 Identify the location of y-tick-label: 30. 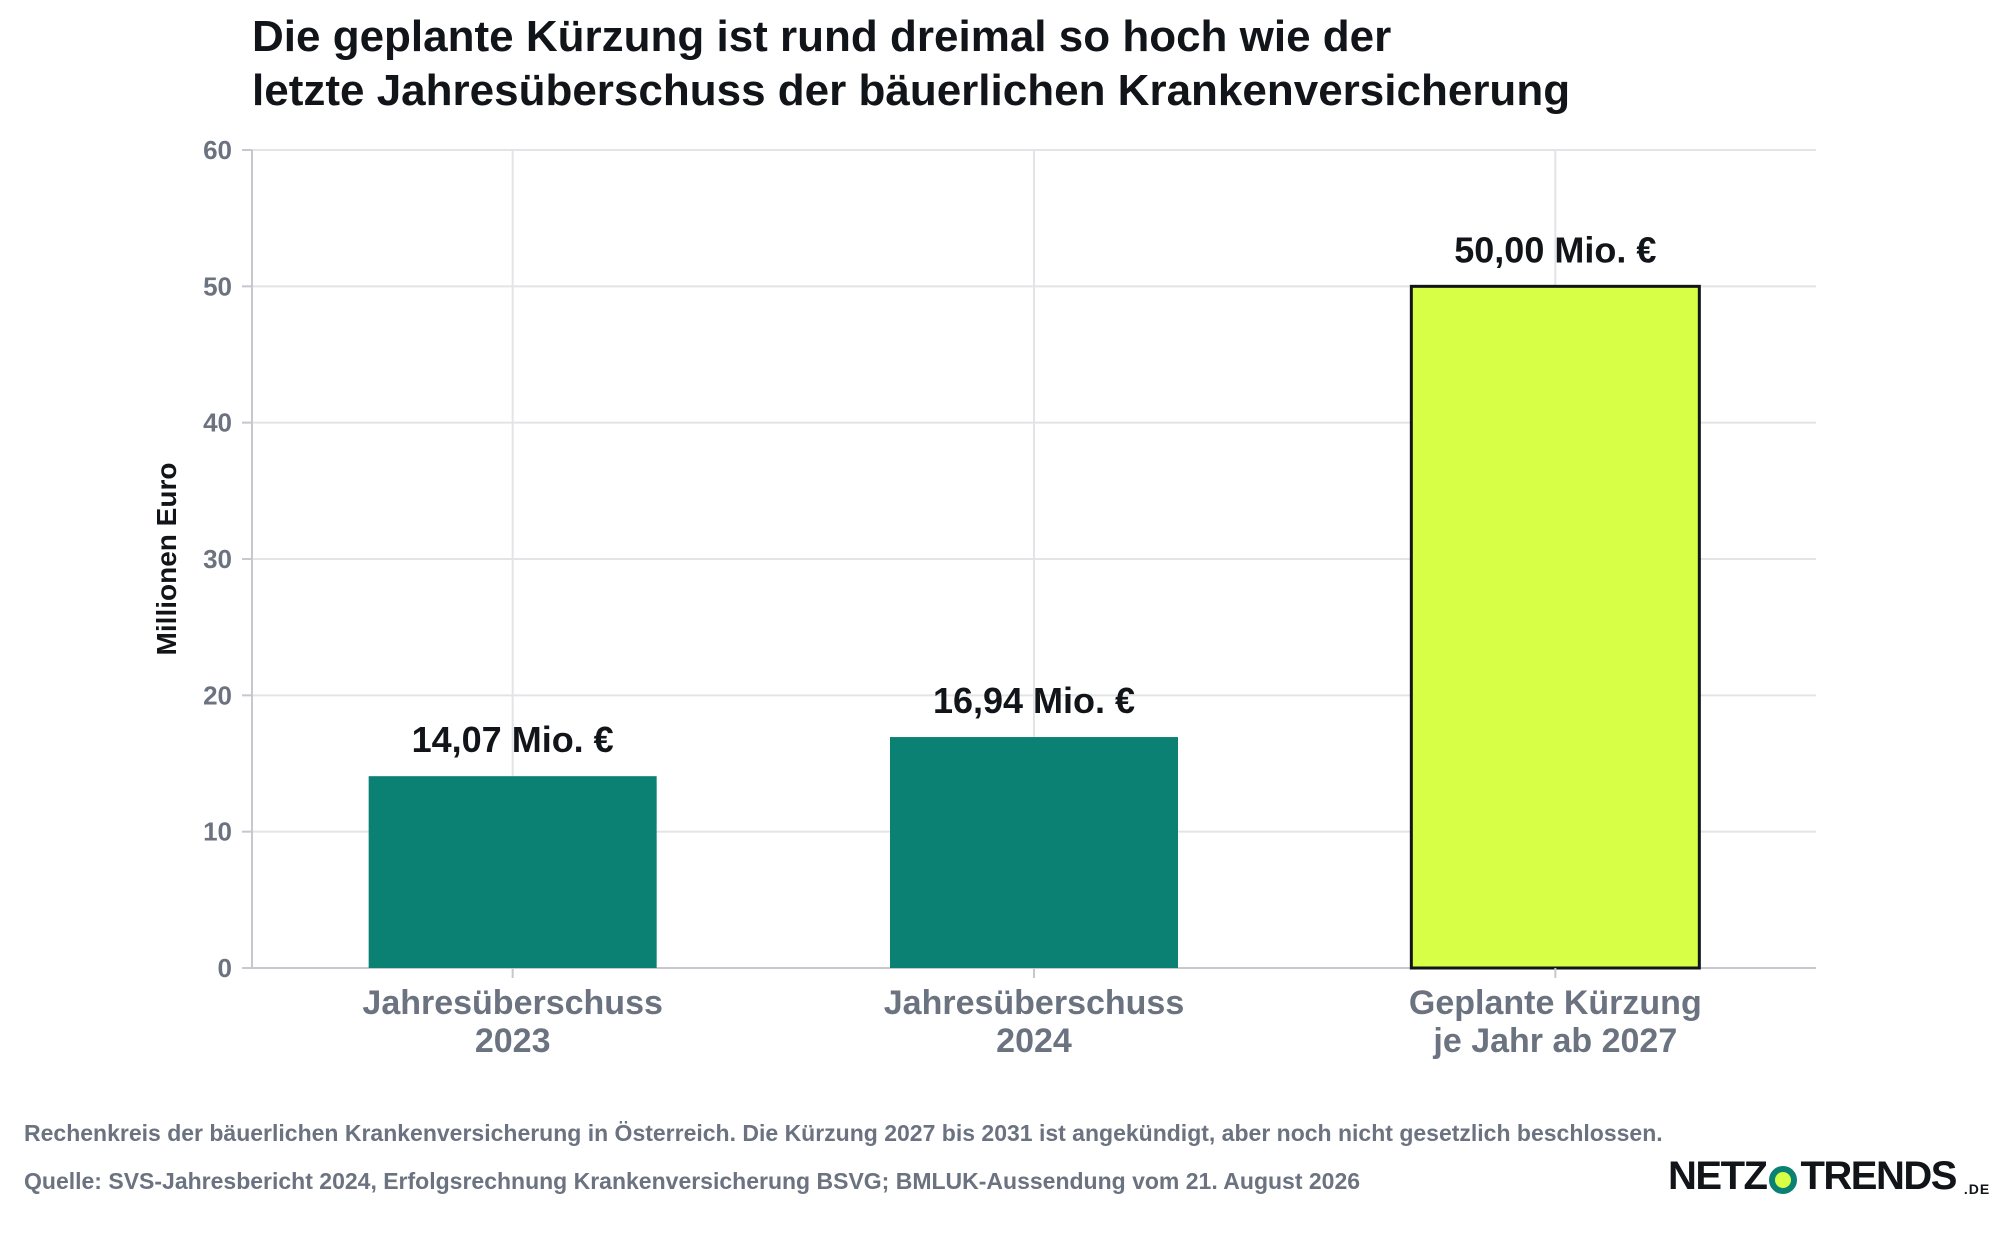
(217, 559).